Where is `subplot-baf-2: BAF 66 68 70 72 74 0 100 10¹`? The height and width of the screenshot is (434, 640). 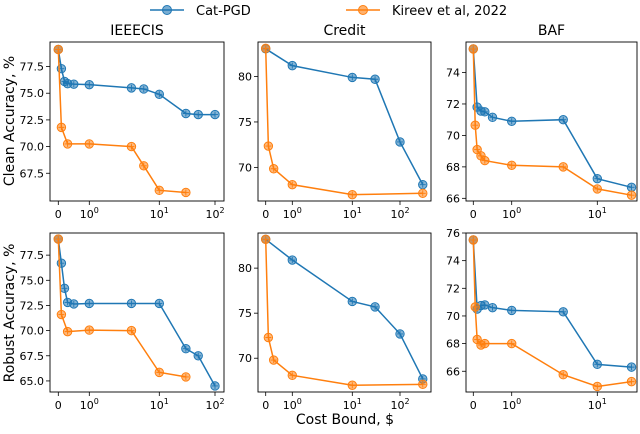
subplot-baf-2: BAF 66 68 70 72 74 0 100 10¹ is located at coordinates (542, 122).